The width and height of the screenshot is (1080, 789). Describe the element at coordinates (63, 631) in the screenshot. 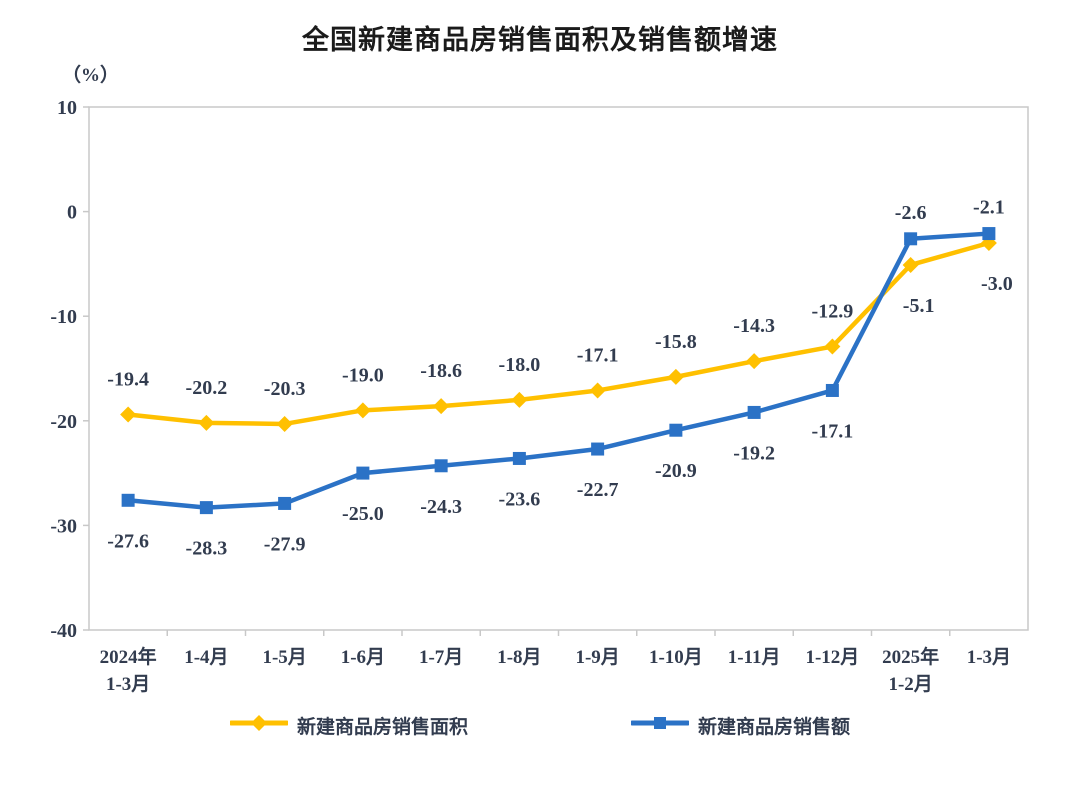

I see `y-tick-label: -40` at that location.